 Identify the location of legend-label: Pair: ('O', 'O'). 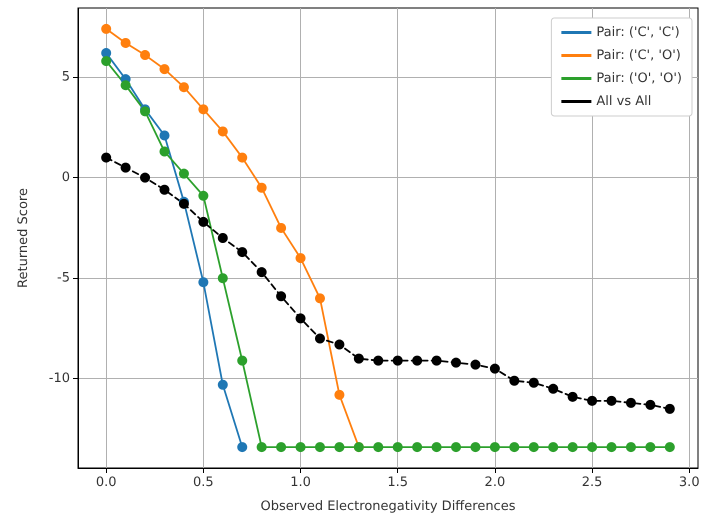
(639, 78).